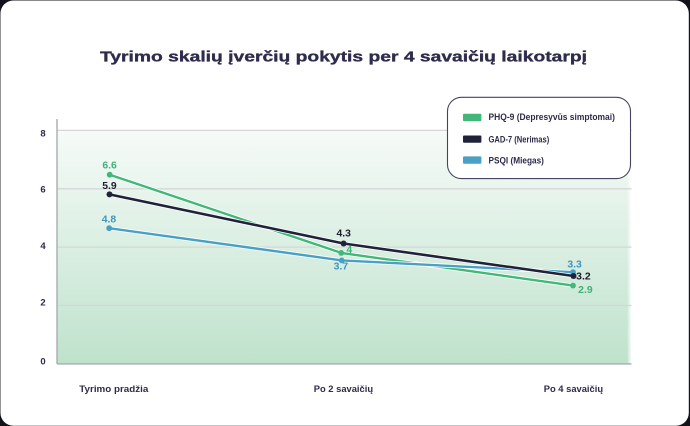  Describe the element at coordinates (114, 389) in the screenshot. I see `svg-text: Tyrimo pradžia` at that location.